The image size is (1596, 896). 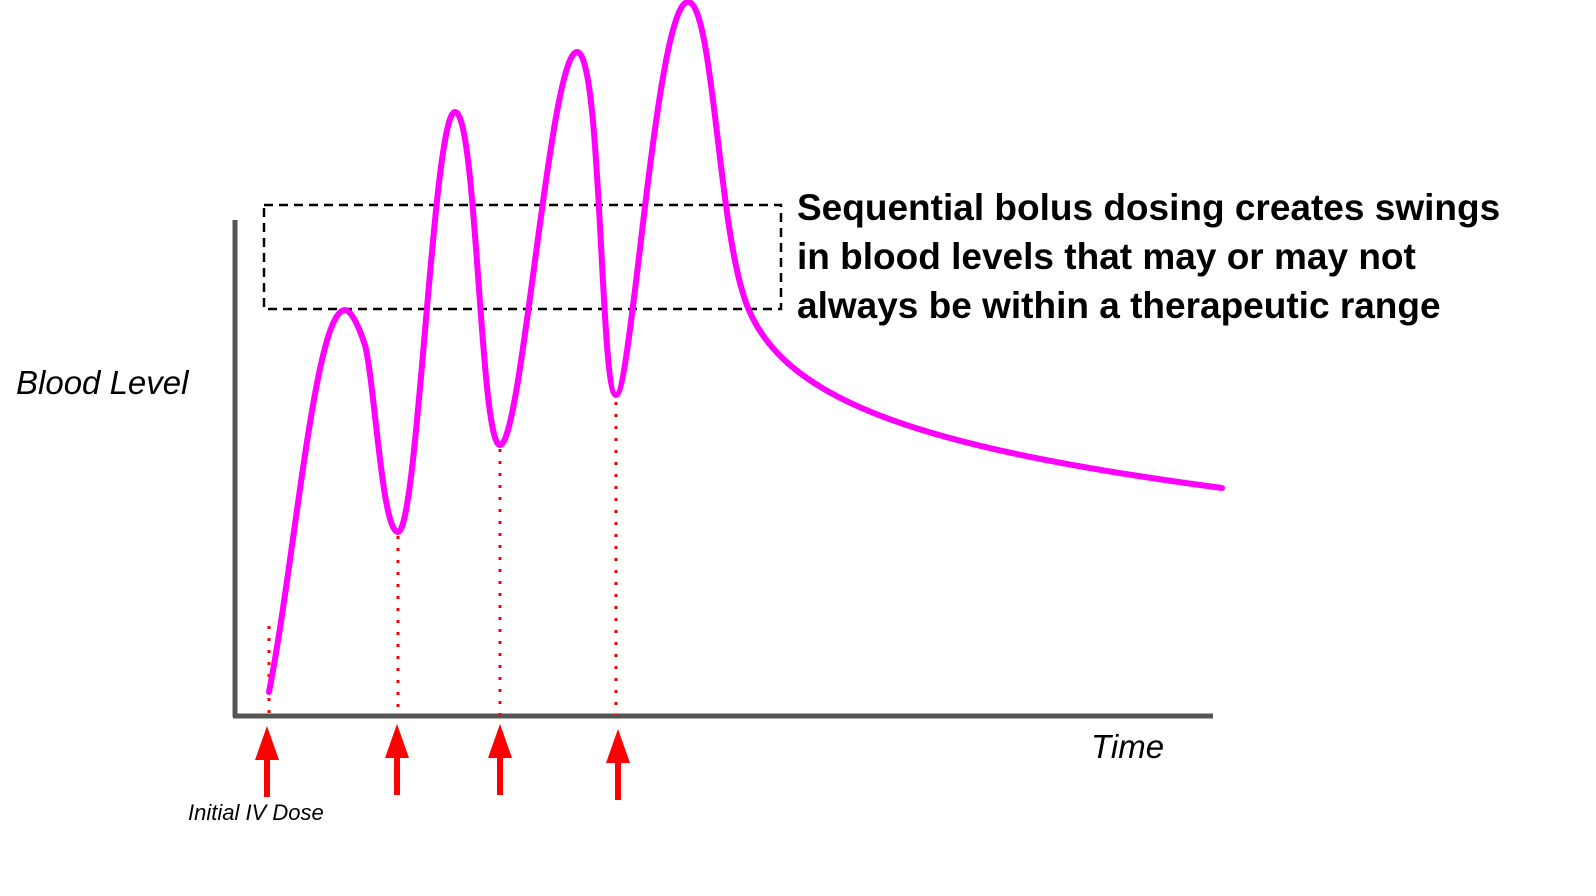 What do you see at coordinates (442, 559) in the screenshot?
I see `dose-markers` at bounding box center [442, 559].